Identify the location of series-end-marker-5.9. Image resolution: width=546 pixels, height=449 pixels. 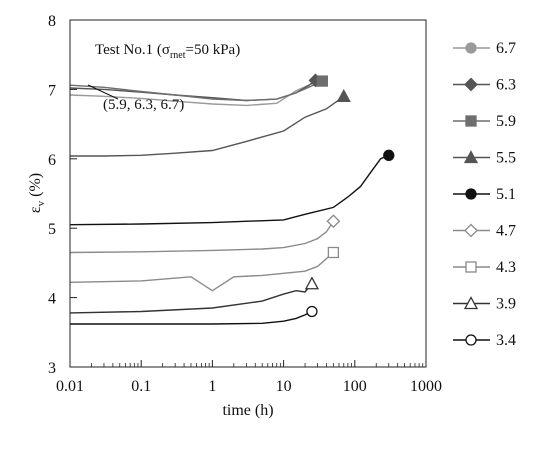
(322, 81).